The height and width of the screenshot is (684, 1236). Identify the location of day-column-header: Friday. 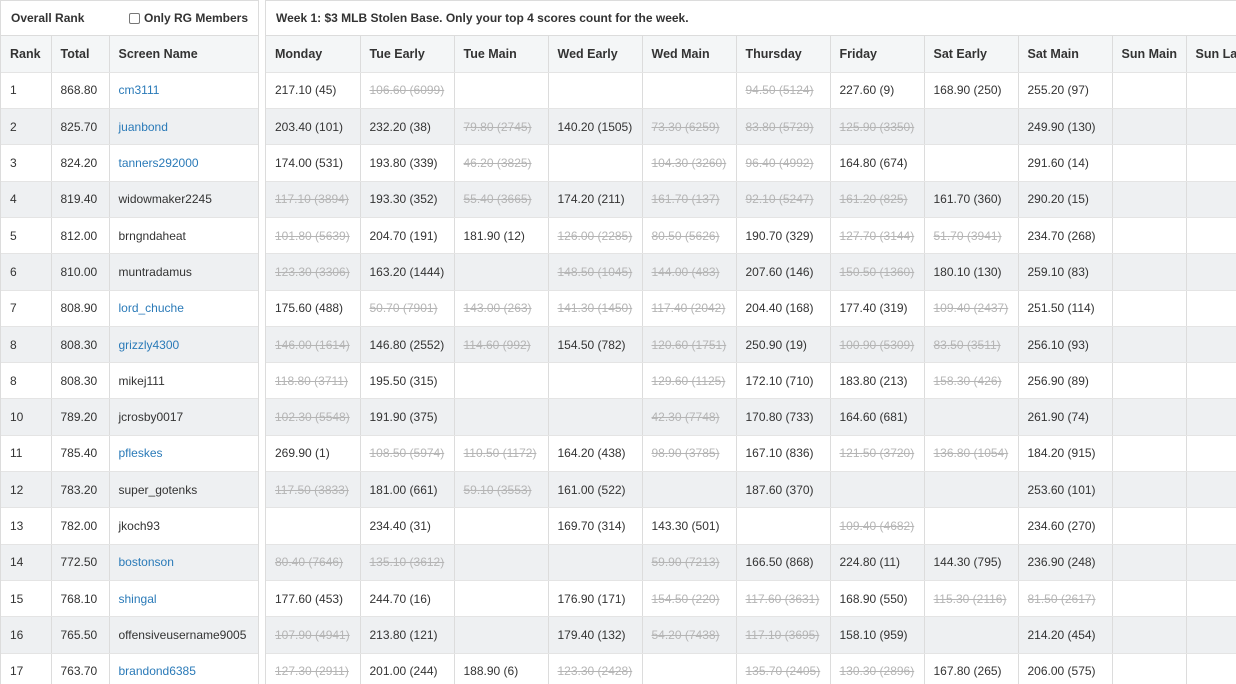
(877, 54).